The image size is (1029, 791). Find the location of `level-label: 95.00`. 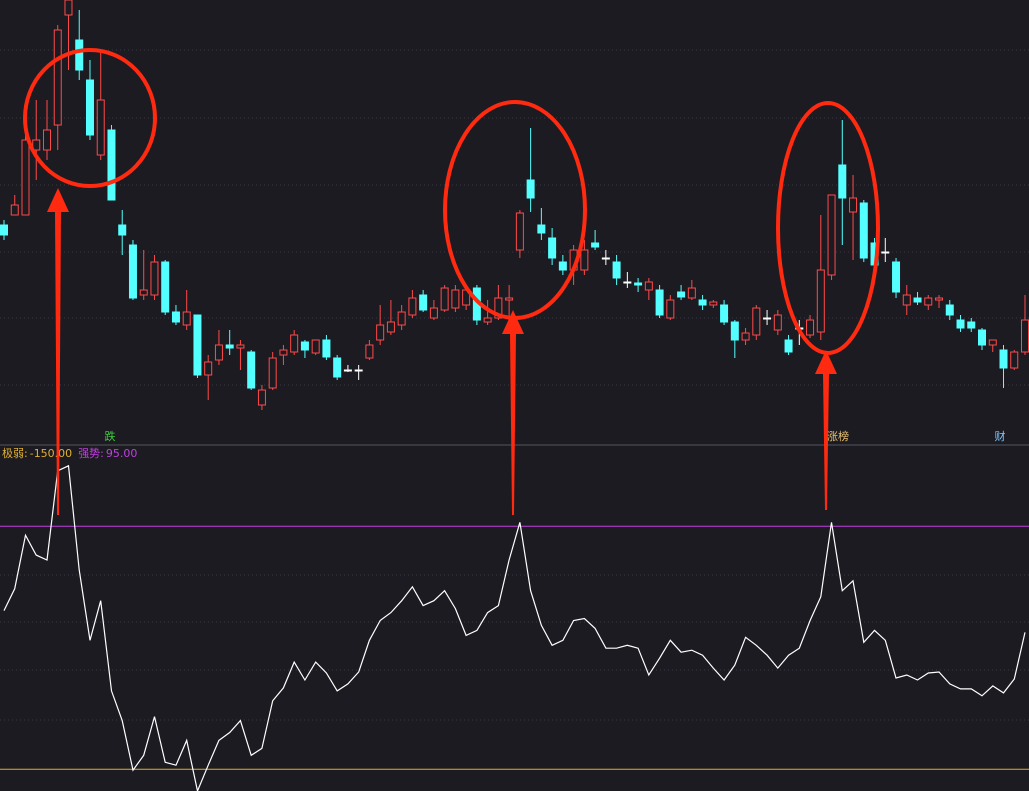

level-label: 95.00 is located at coordinates (122, 453).